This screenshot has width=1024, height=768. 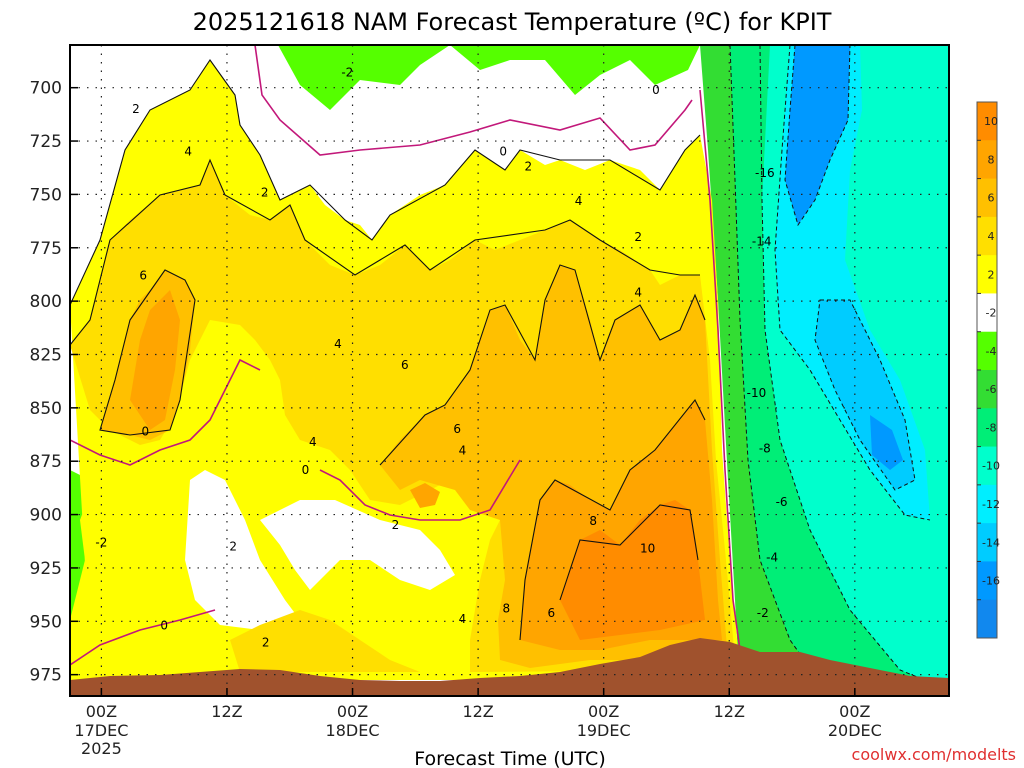 I want to click on colorbar-label-2: 6, so click(x=991, y=198).